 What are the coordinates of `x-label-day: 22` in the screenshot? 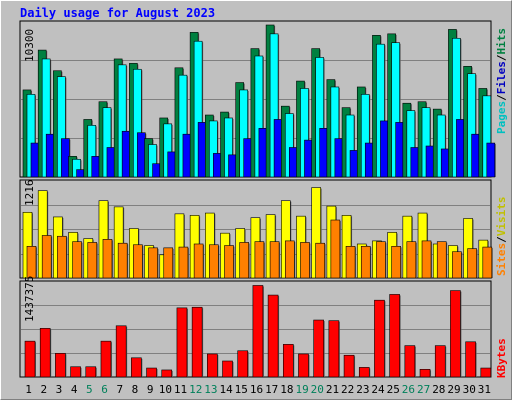 It's located at (347, 389).